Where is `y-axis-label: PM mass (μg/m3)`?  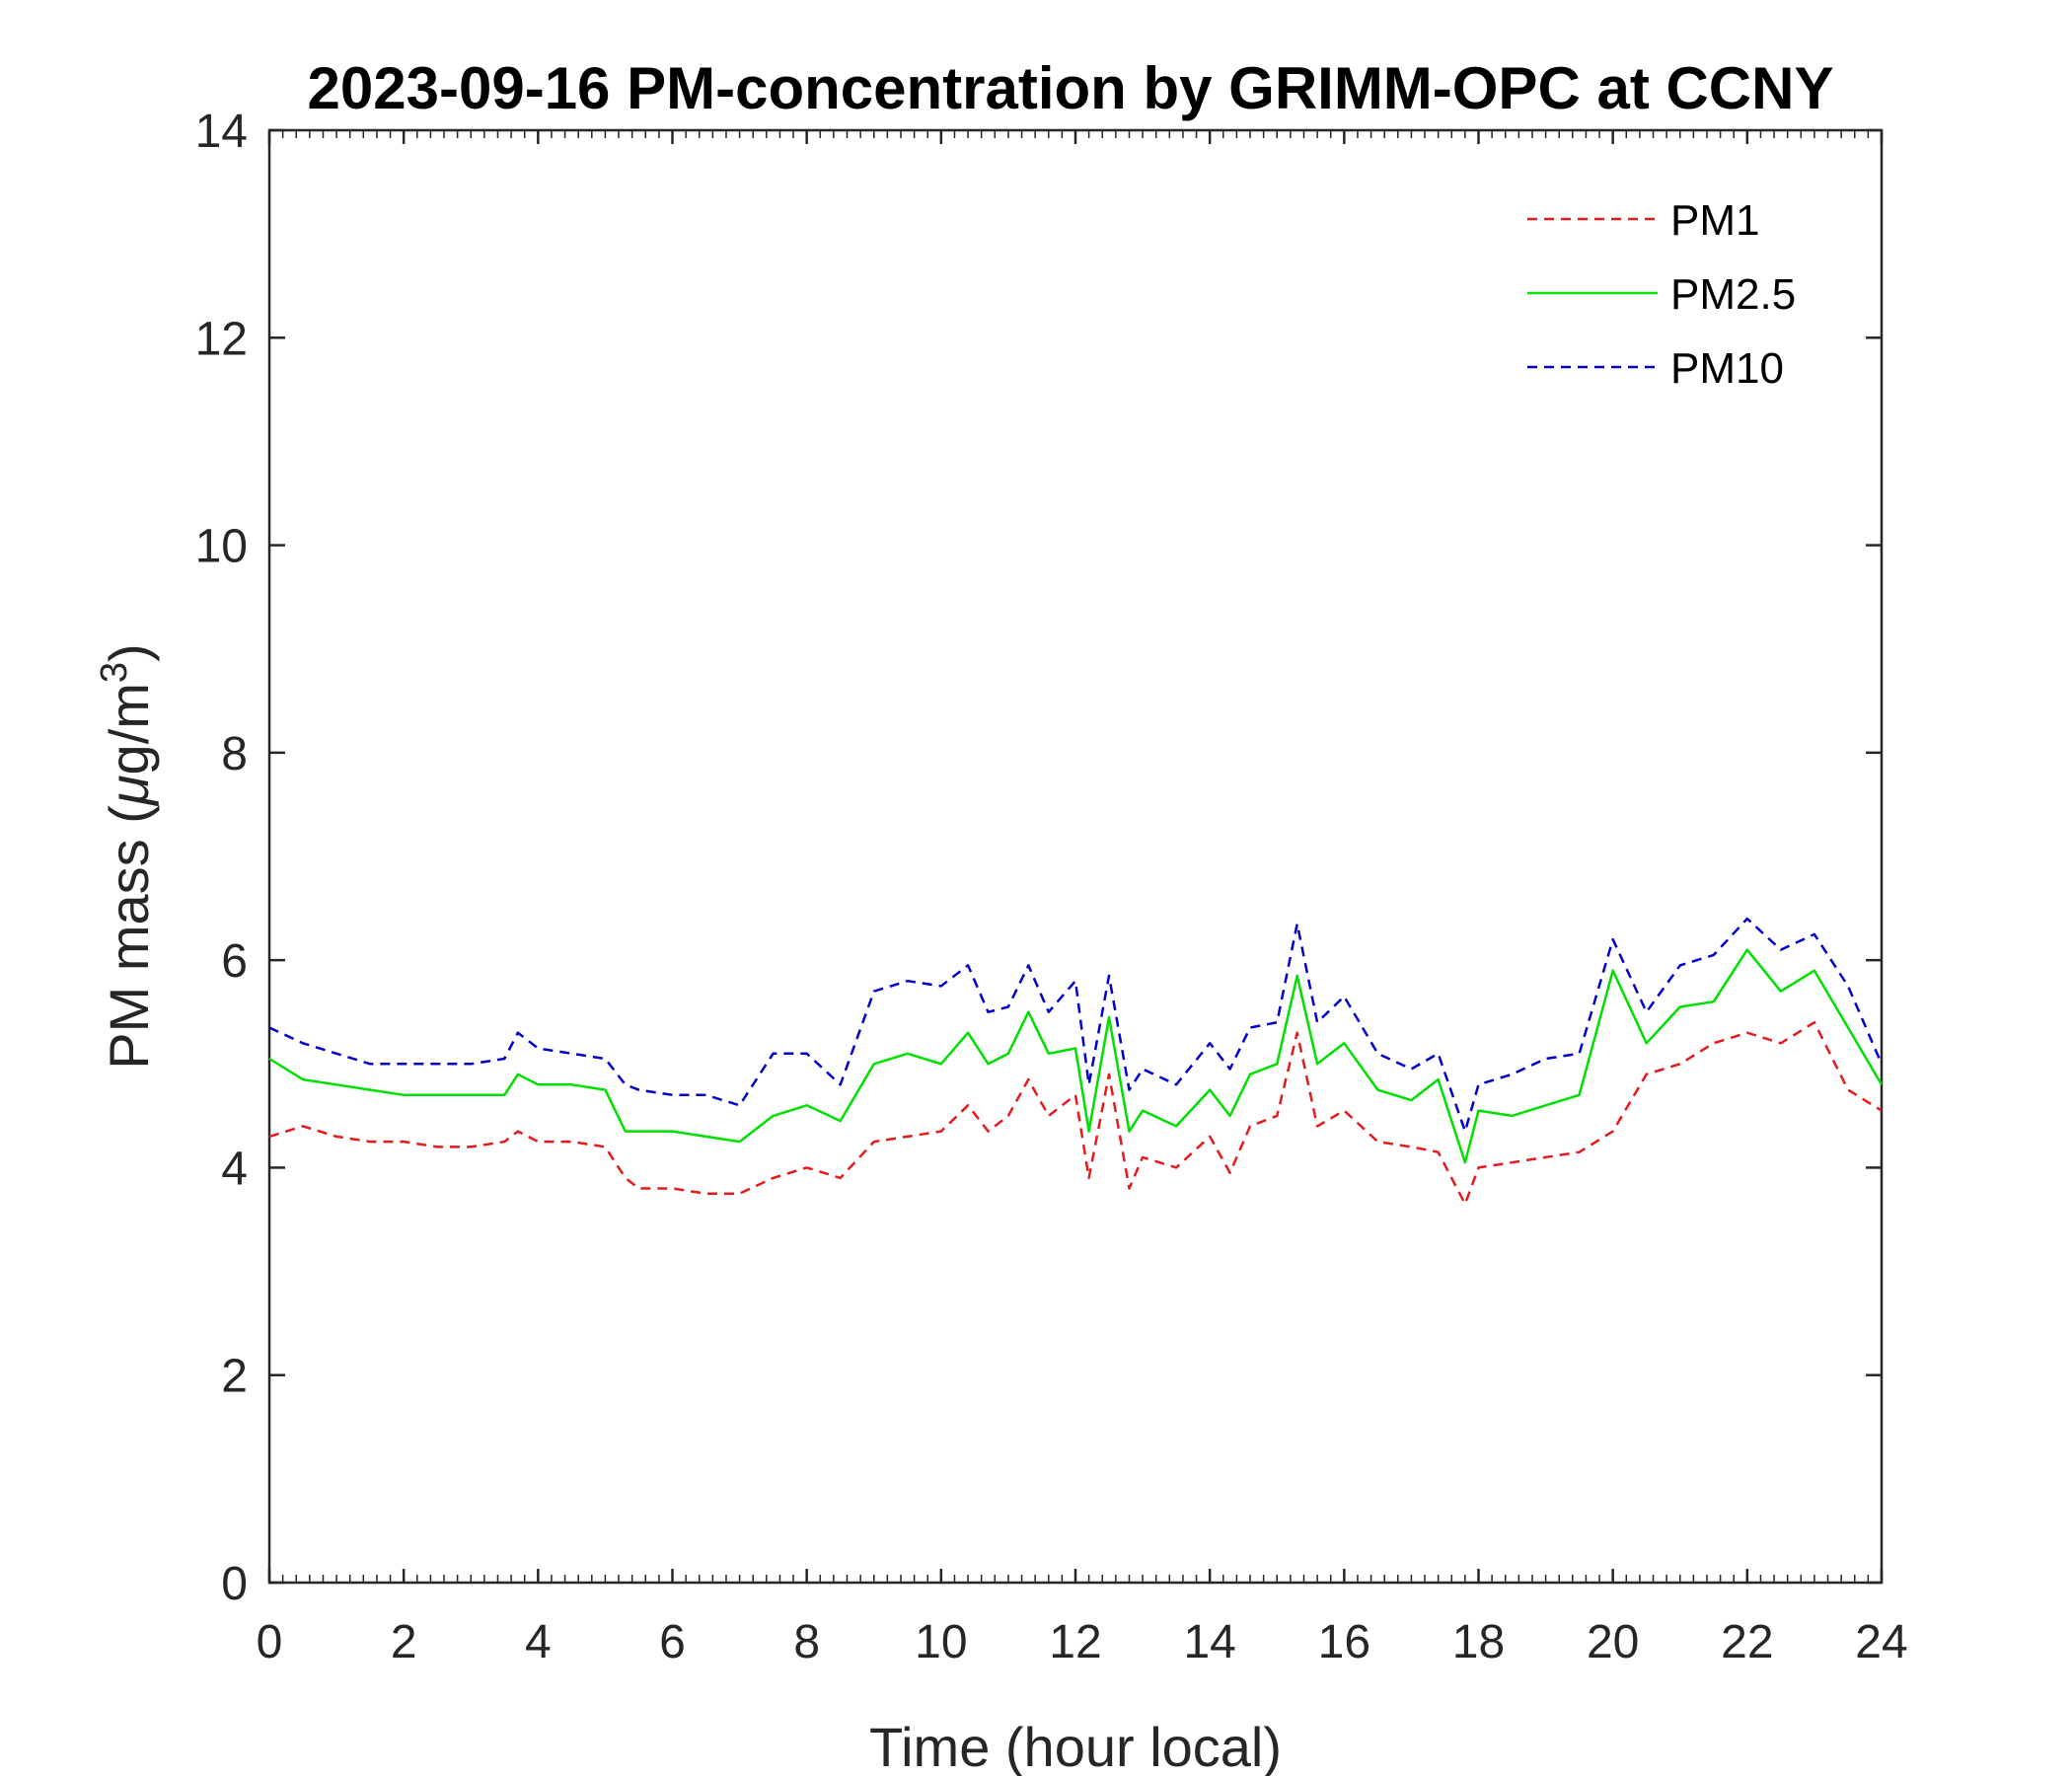 y-axis-label: PM mass (μg/m3) is located at coordinates (127, 856).